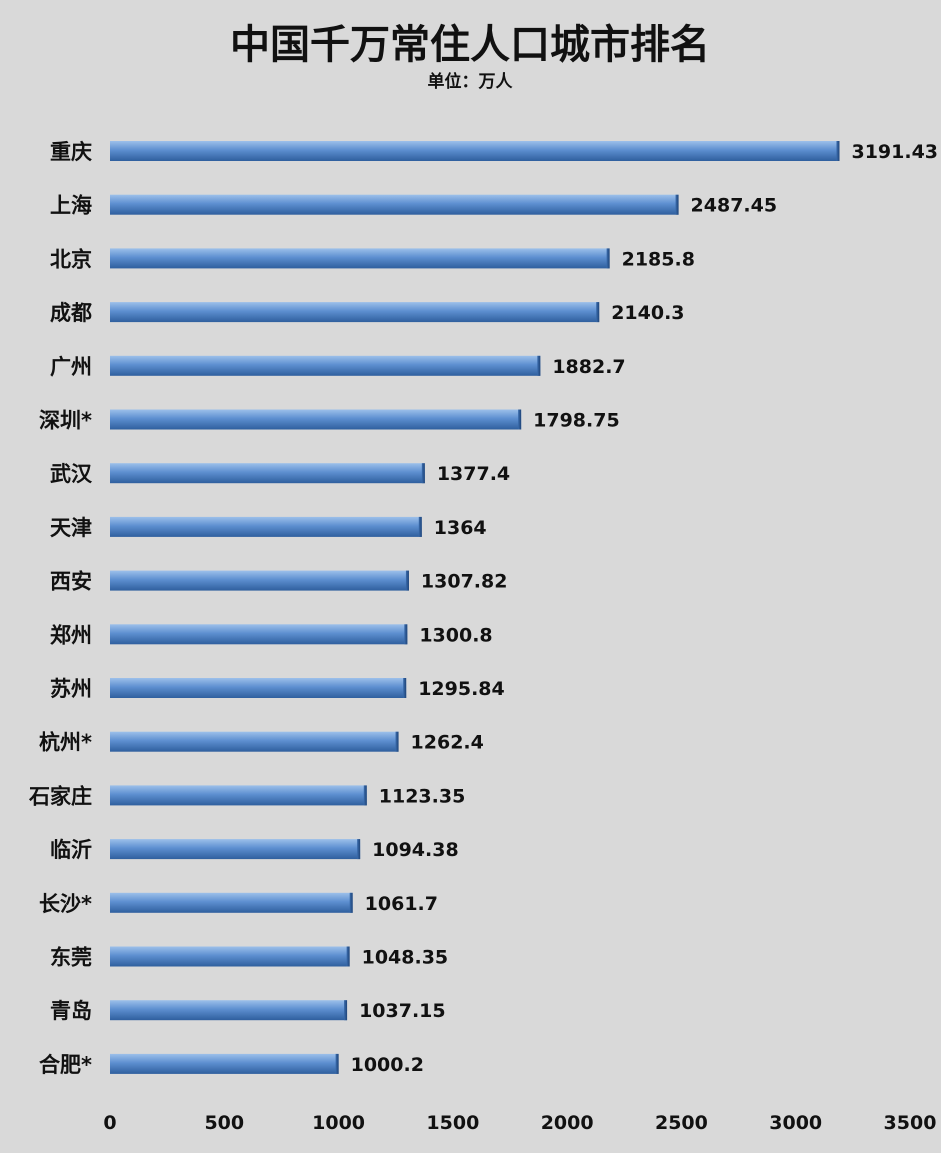  Describe the element at coordinates (71, 635) in the screenshot. I see `category-label: 郑州` at that location.